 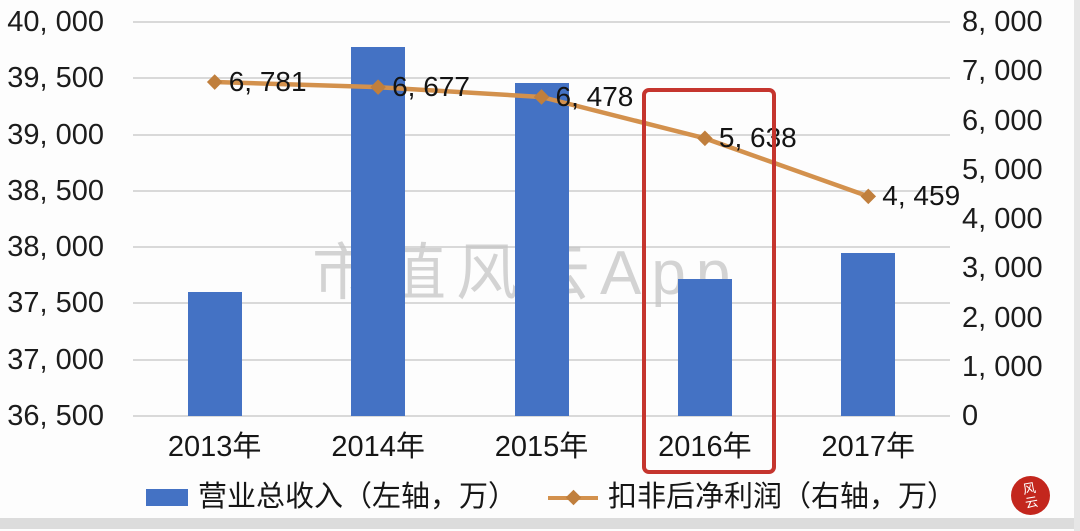 I want to click on legend-item-profit: 扣非后净利润（右轴，万）, so click(x=752, y=497).